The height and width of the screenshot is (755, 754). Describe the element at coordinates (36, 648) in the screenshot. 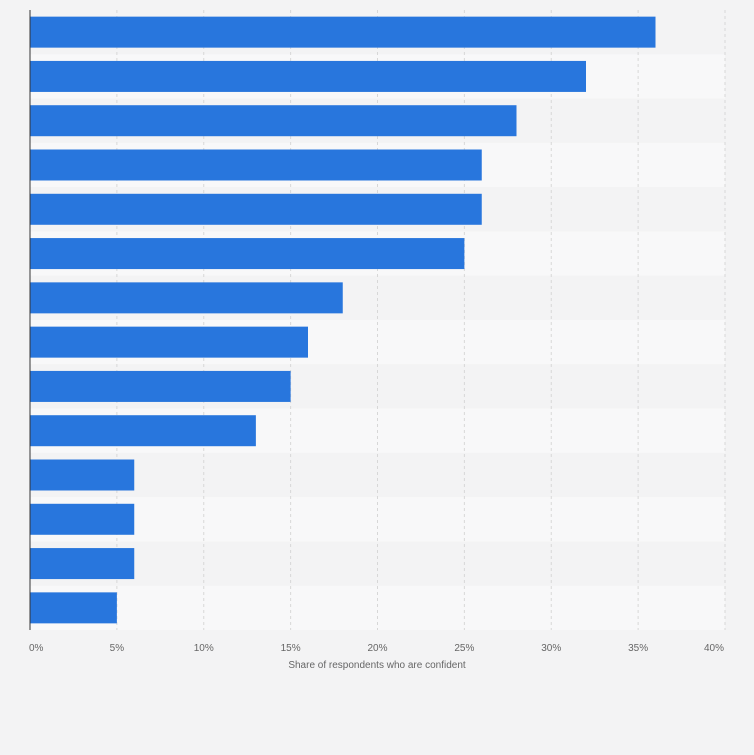

I see `x-tick-label: 0%` at that location.